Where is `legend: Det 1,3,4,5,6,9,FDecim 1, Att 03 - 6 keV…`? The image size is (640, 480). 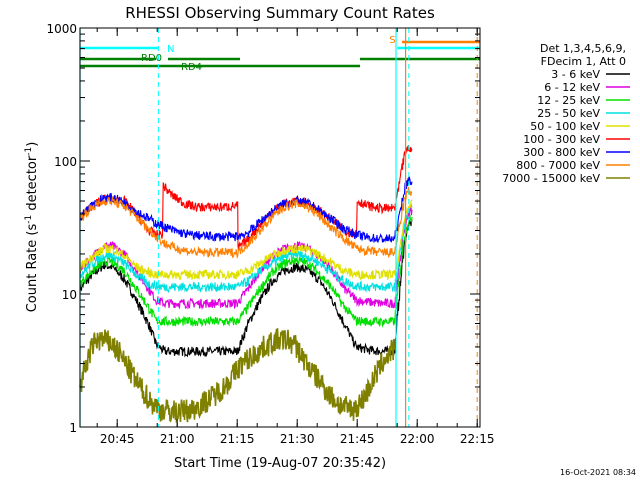 legend: Det 1,3,4,5,6,9,FDecim 1, Att 03 - 6 keV… is located at coordinates (566, 113).